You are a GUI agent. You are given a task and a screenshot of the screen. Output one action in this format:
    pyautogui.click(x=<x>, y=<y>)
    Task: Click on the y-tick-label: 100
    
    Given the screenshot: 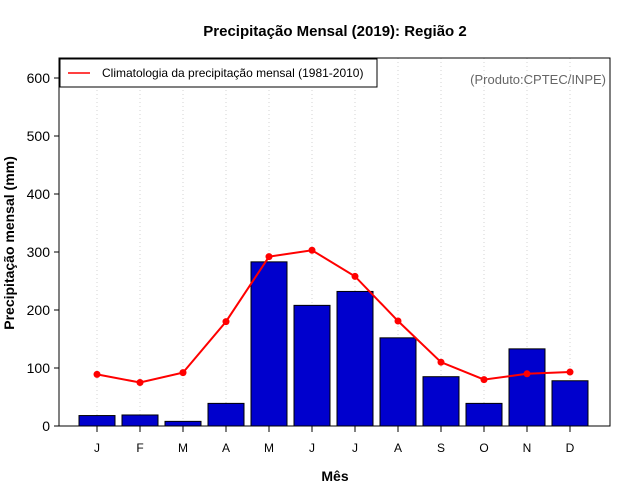 What is the action you would take?
    pyautogui.click(x=39, y=368)
    